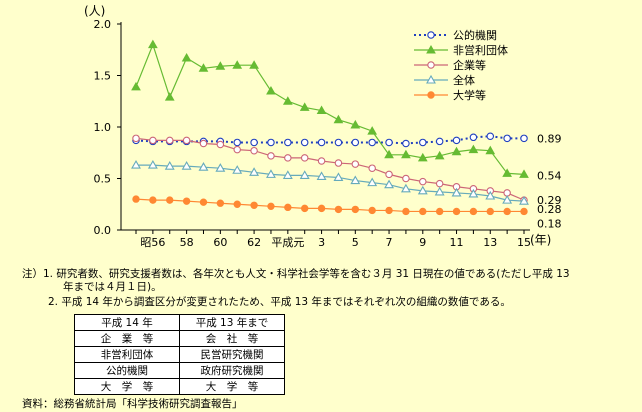 The image size is (642, 412). Describe the element at coordinates (127, 386) in the screenshot. I see `table-cell: 大 学 等` at that location.